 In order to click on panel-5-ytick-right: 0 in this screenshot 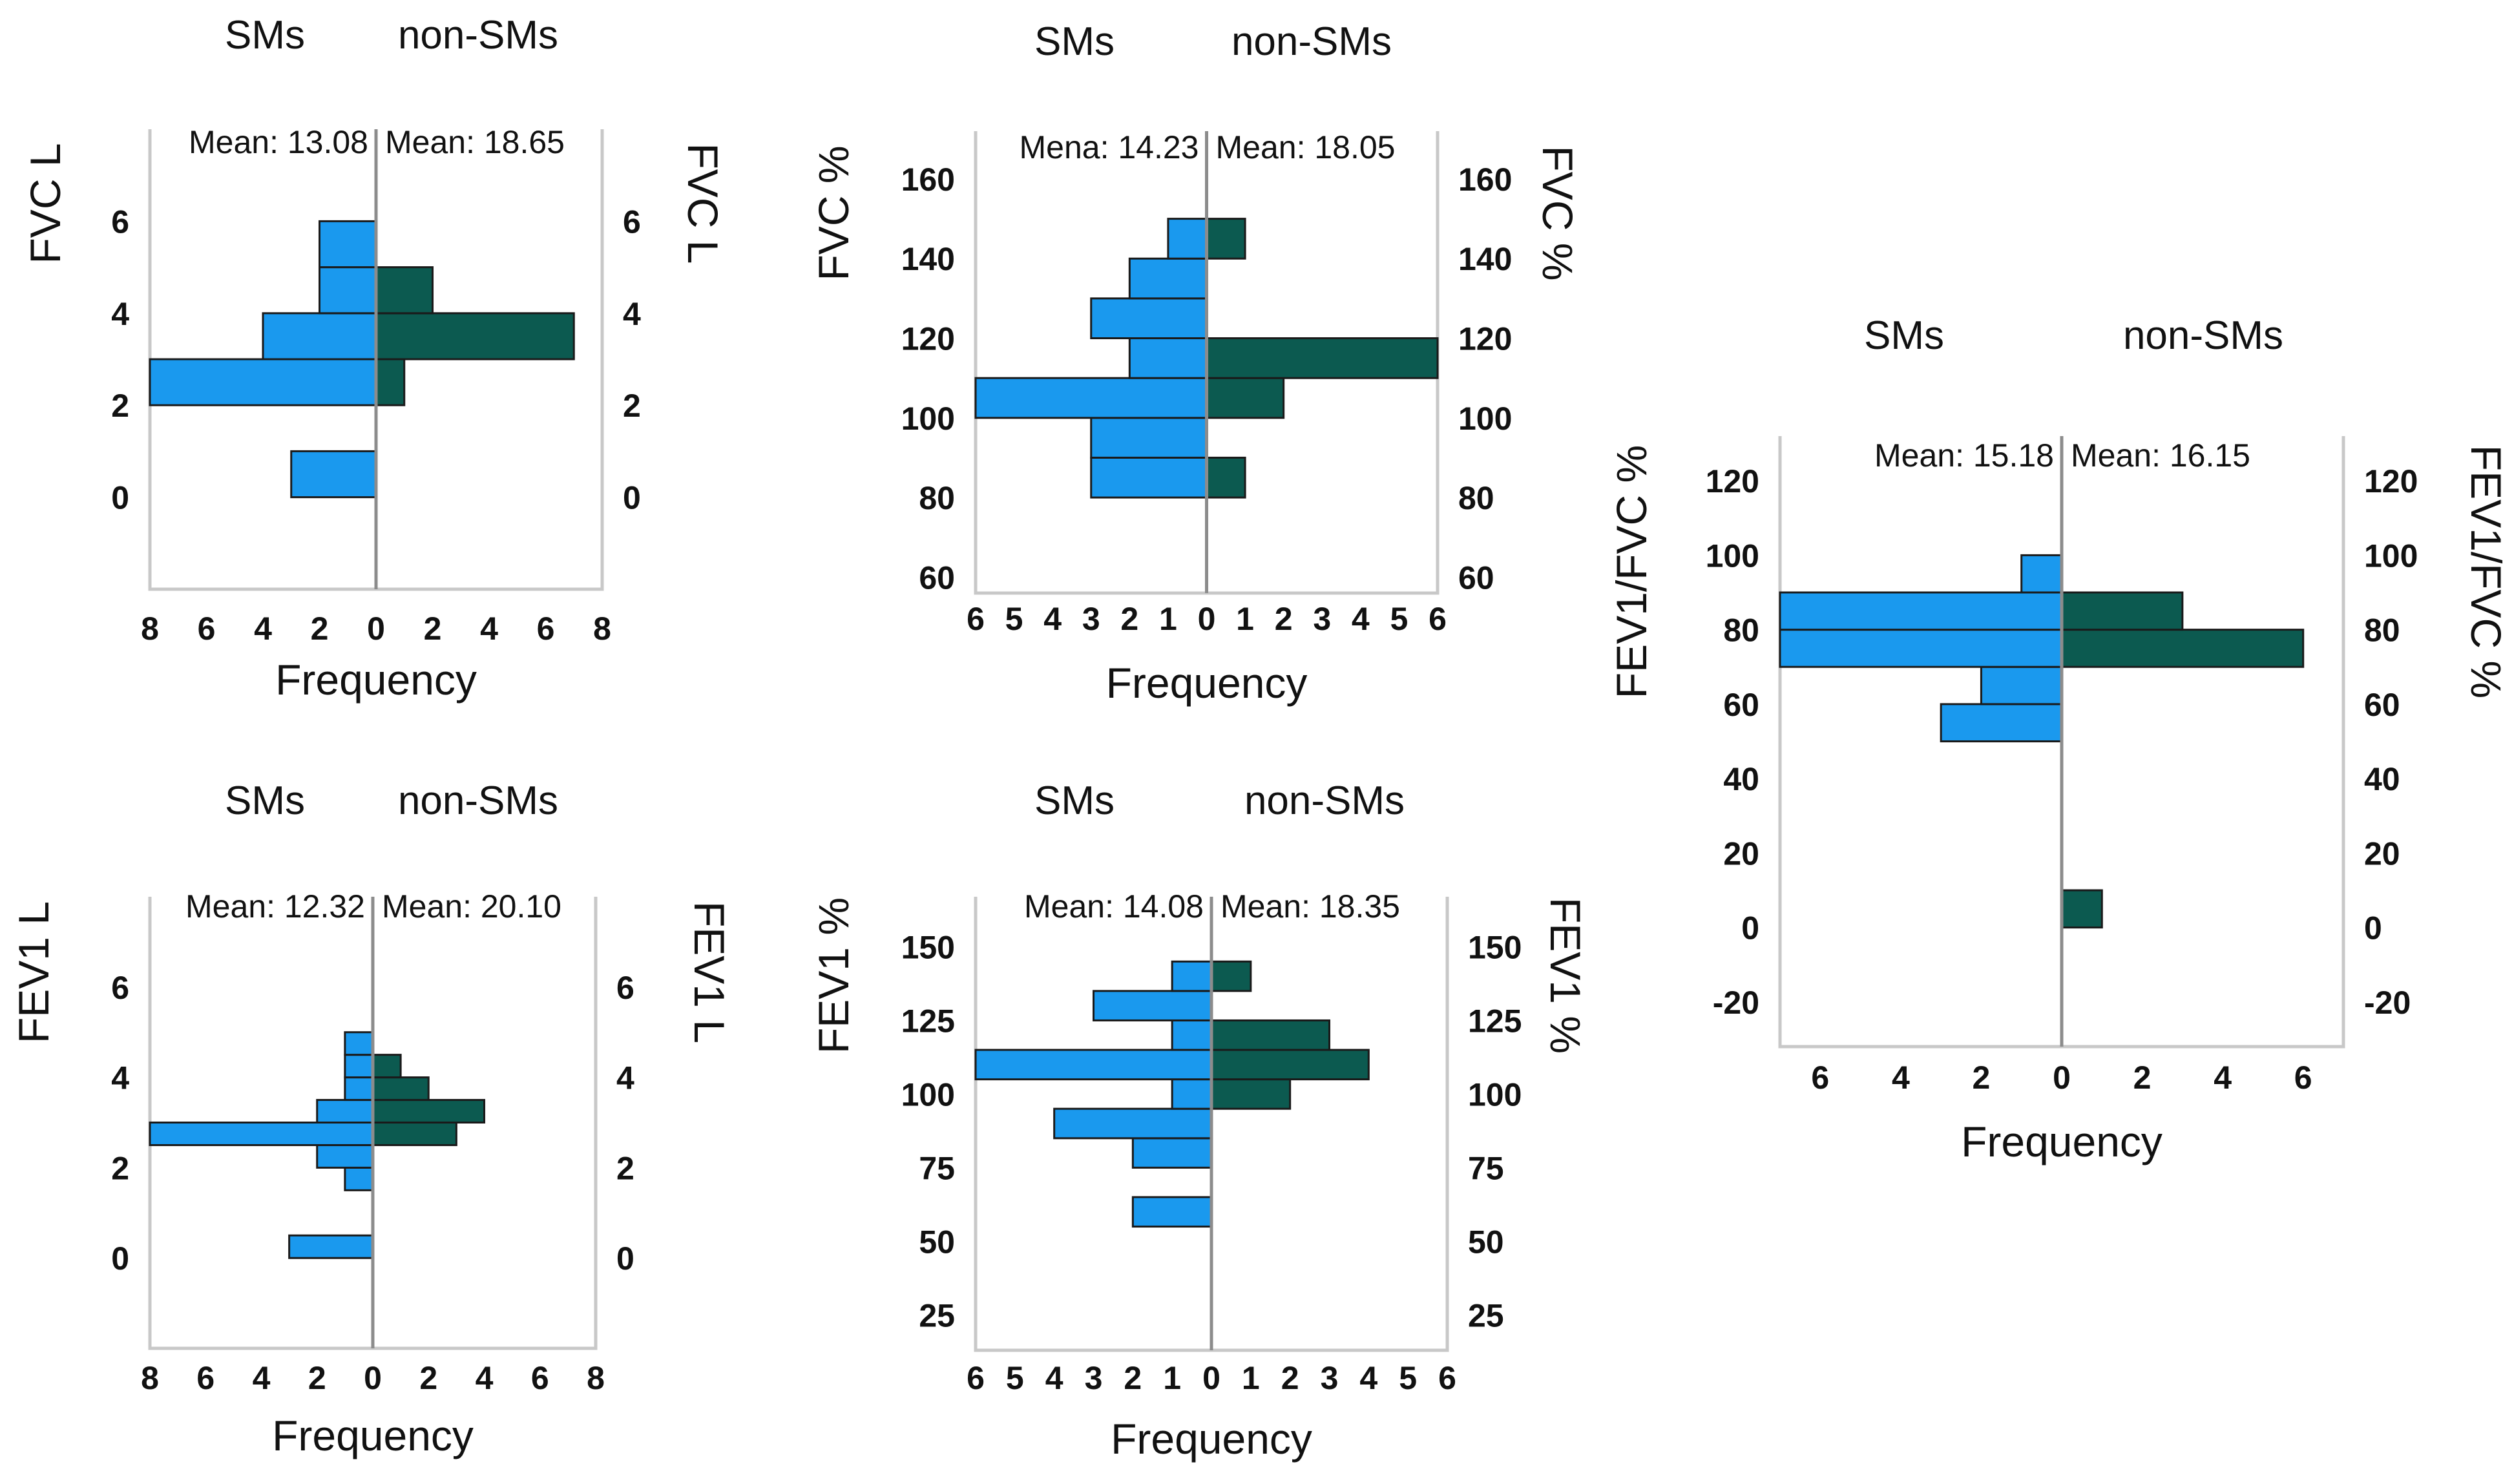, I will do `click(2373, 928)`.